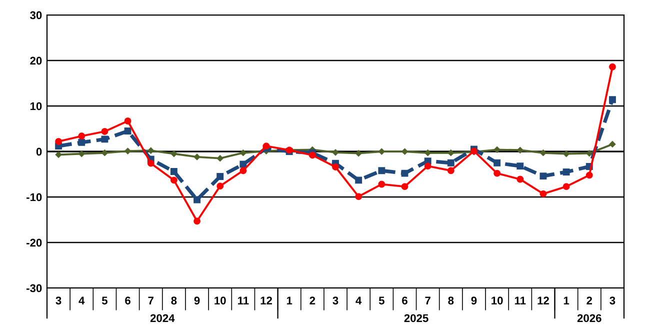 The width and height of the screenshot is (667, 333). What do you see at coordinates (34, 242) in the screenshot?
I see `y-tick-label: -20` at bounding box center [34, 242].